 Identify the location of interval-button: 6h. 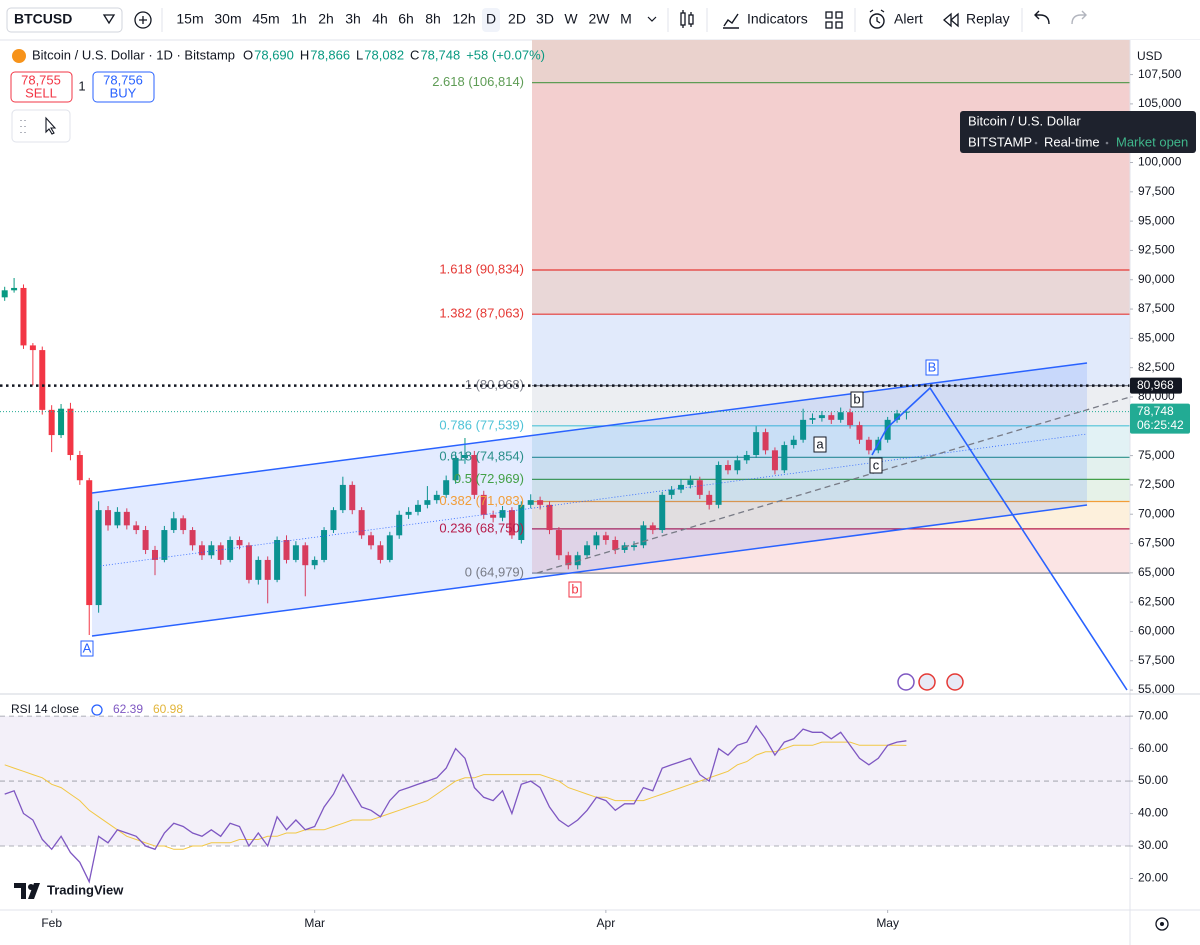
(406, 19).